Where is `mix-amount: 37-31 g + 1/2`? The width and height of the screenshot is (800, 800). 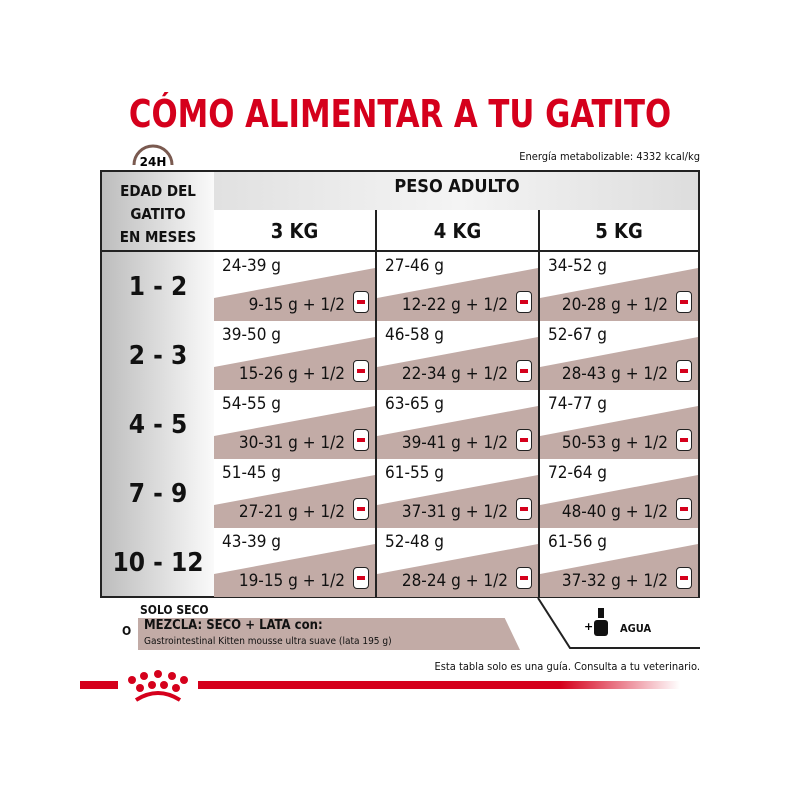
mix-amount: 37-31 g + 1/2 is located at coordinates (454, 512).